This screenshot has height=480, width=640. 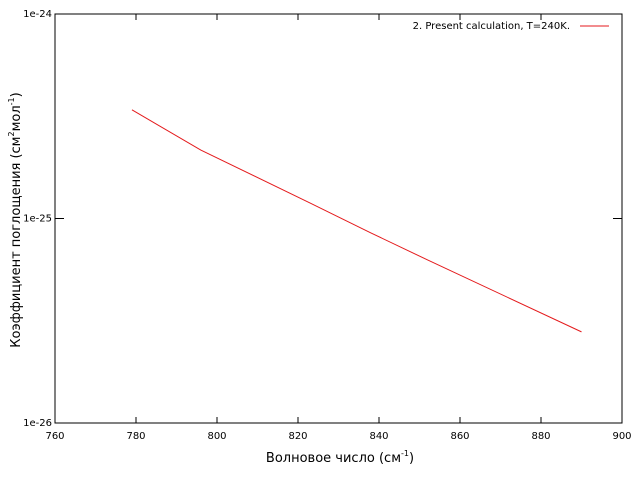 What do you see at coordinates (540, 436) in the screenshot?
I see `x-tick-label: 880` at bounding box center [540, 436].